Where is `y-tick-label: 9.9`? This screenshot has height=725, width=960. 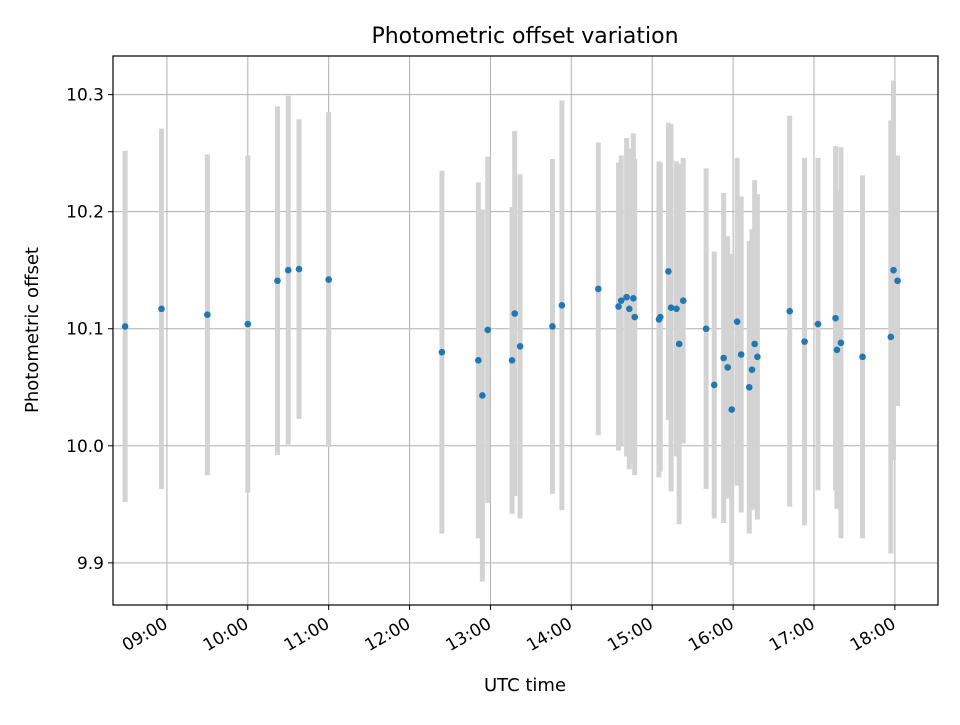
y-tick-label: 9.9 is located at coordinates (90, 564).